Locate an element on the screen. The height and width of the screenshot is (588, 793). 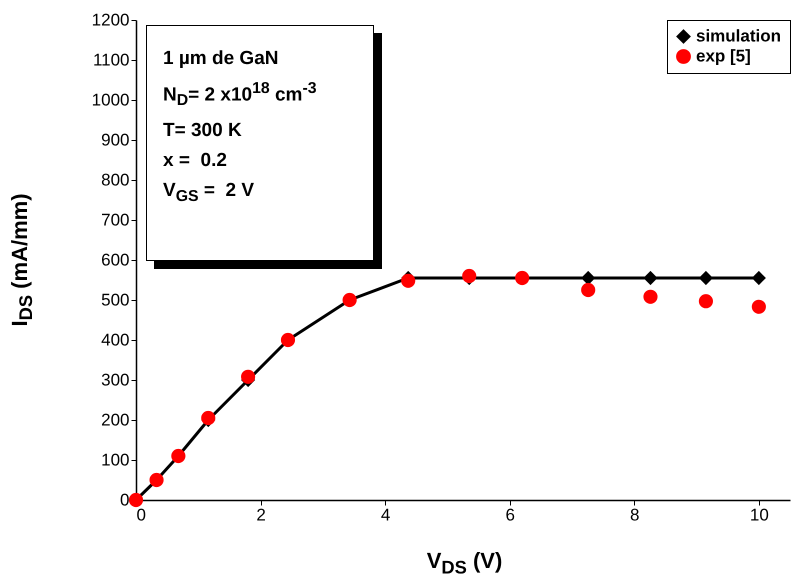
y-tick-label: 900 is located at coordinates (115, 140).